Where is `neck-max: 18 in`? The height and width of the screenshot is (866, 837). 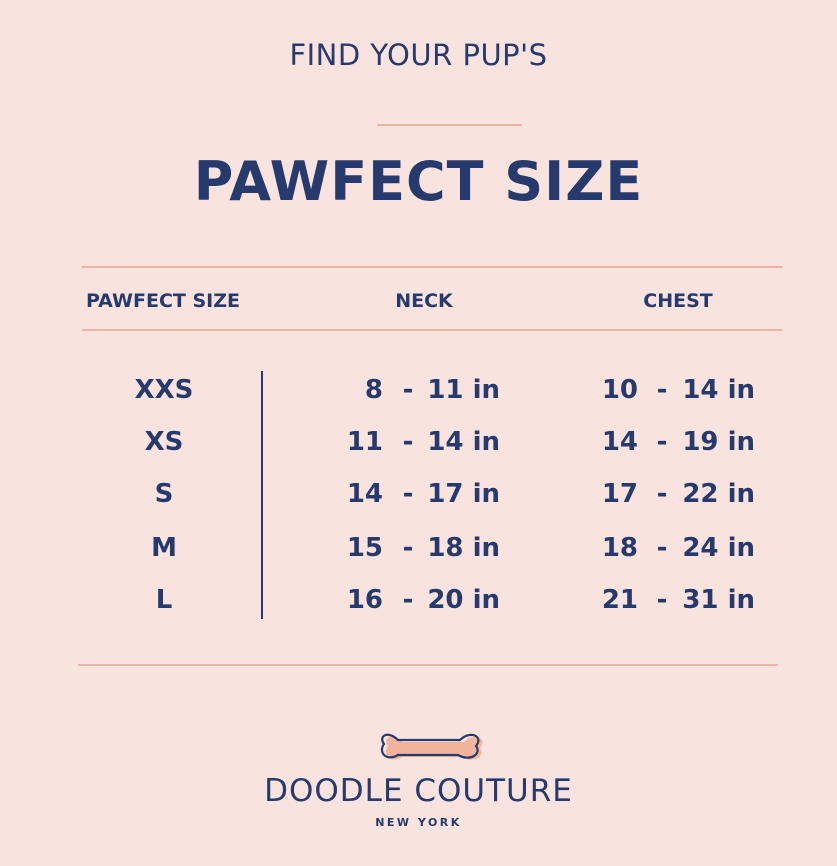 neck-max: 18 in is located at coordinates (463, 548).